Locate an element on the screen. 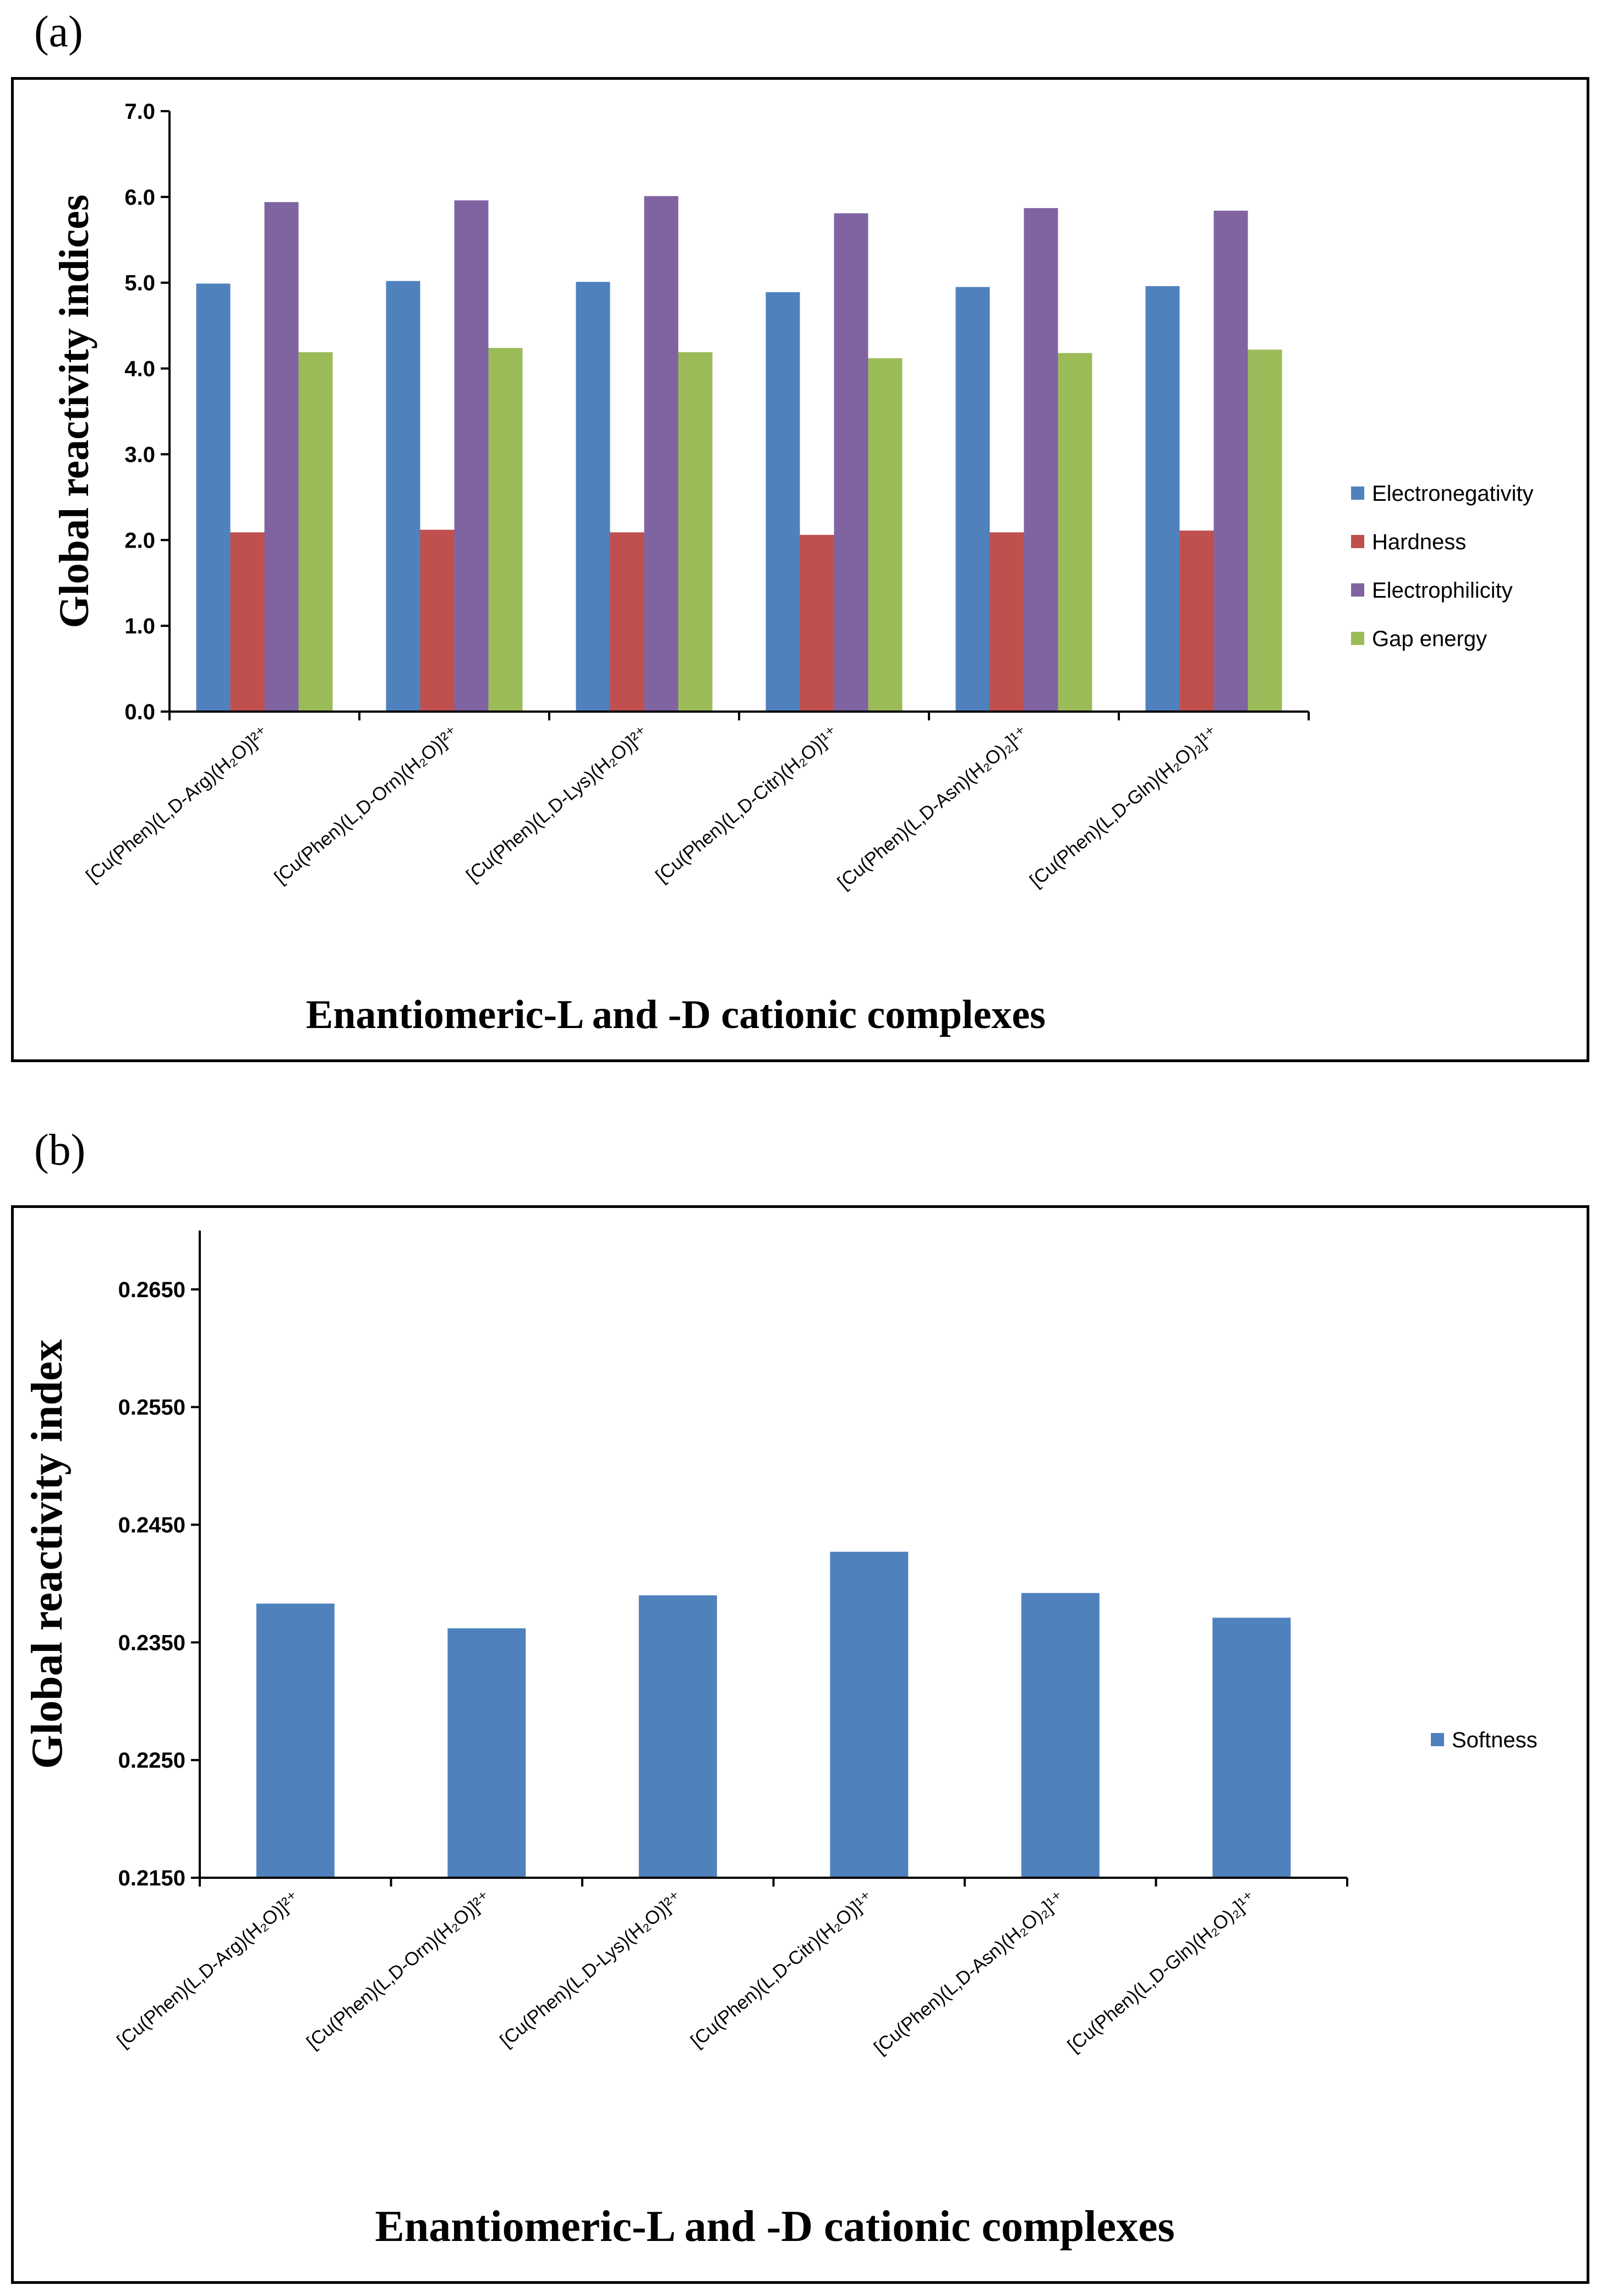  y-tick-label: 4.0 is located at coordinates (140, 369).